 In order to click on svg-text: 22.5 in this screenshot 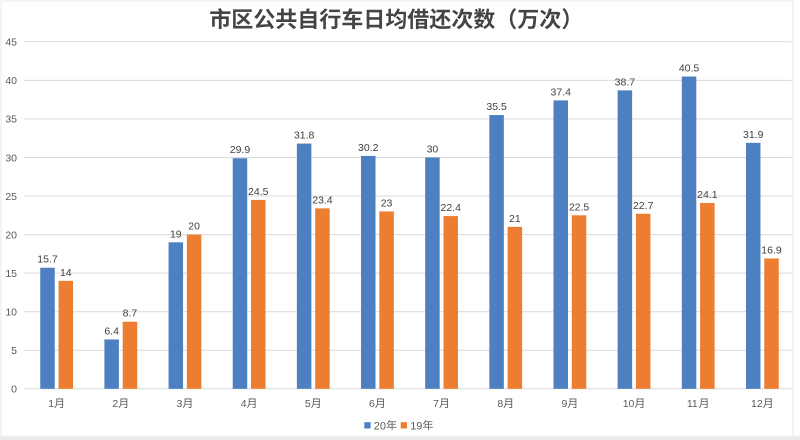, I will do `click(579, 207)`.